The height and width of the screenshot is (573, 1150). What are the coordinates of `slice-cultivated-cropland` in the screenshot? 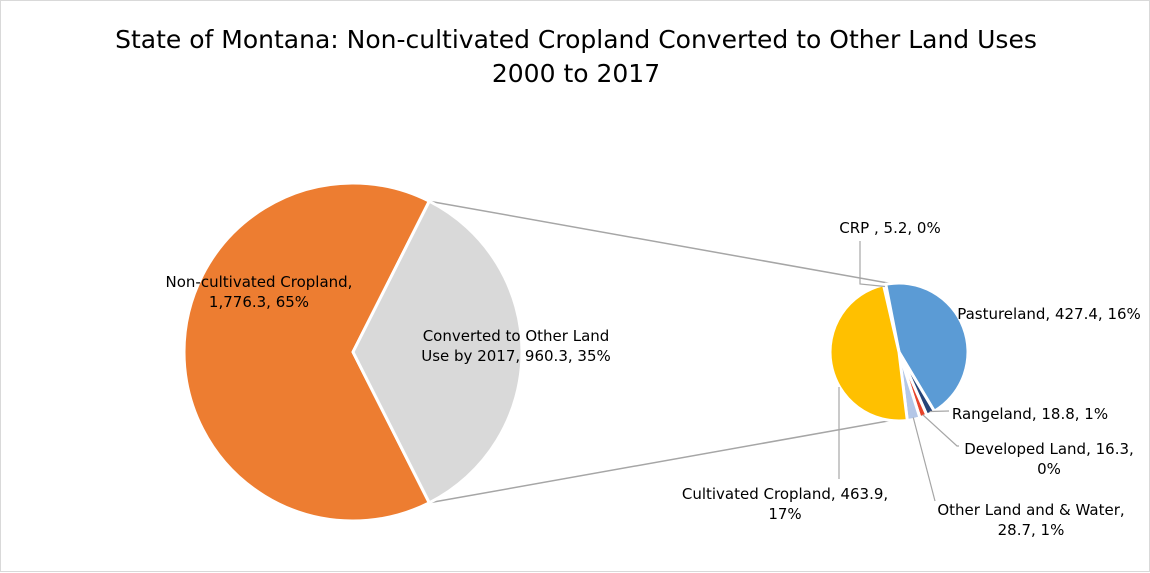 It's located at (868, 353).